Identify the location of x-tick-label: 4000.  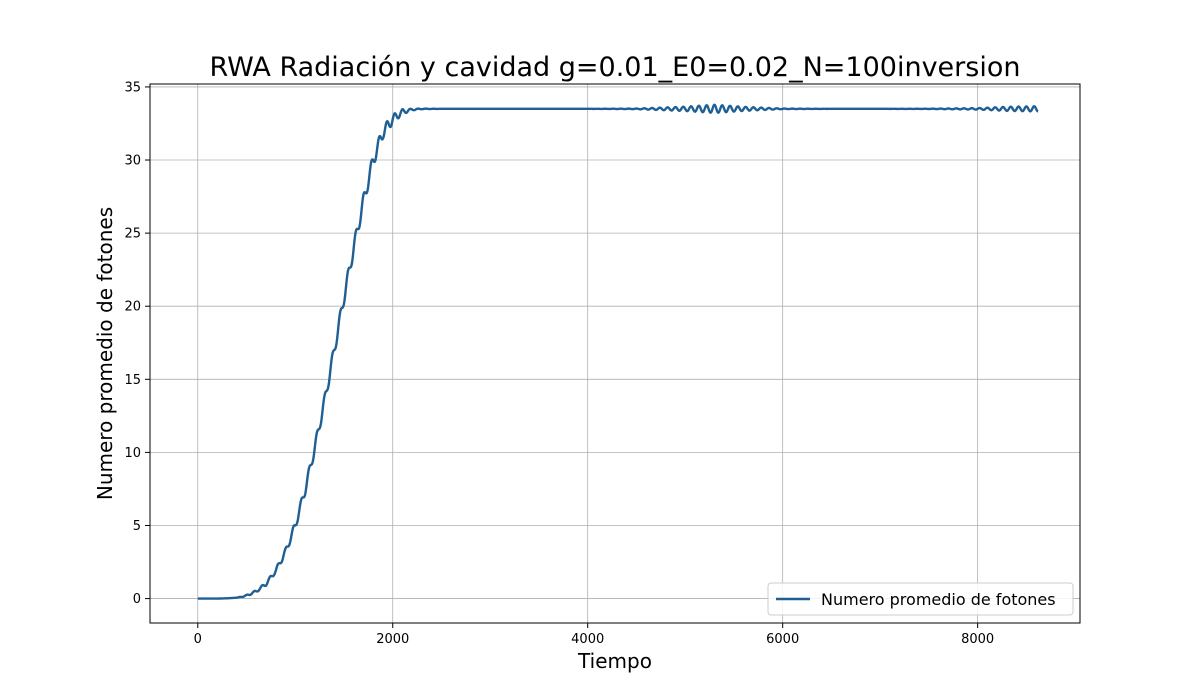
(587, 639).